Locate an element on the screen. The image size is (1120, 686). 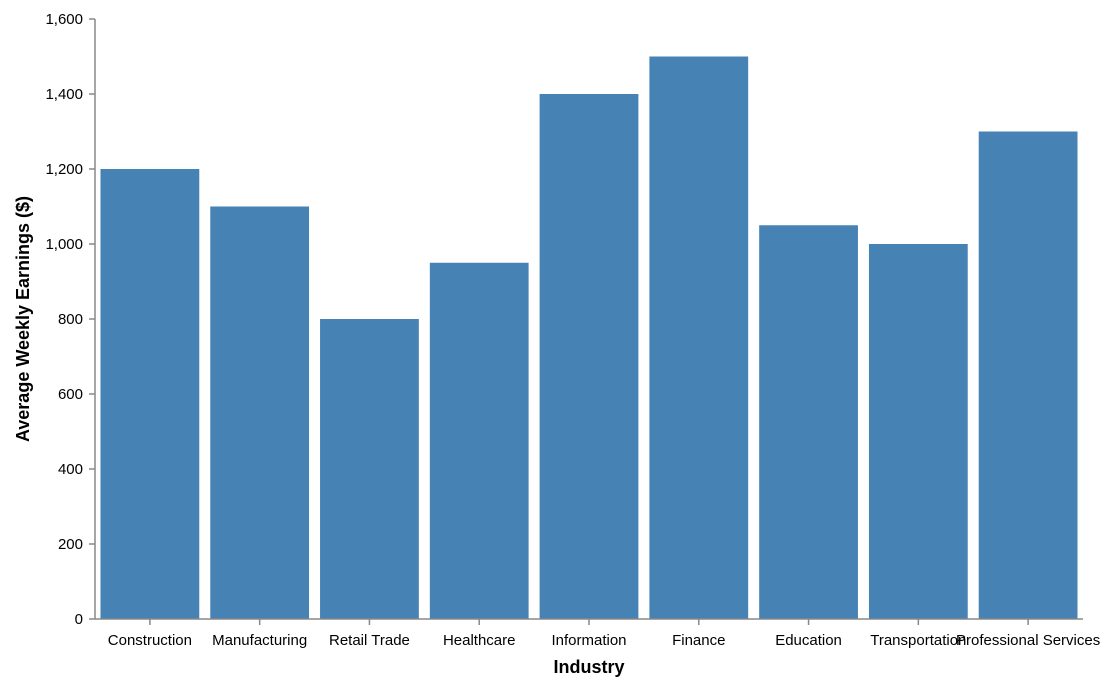
y-tick-label: 800 is located at coordinates (70, 319).